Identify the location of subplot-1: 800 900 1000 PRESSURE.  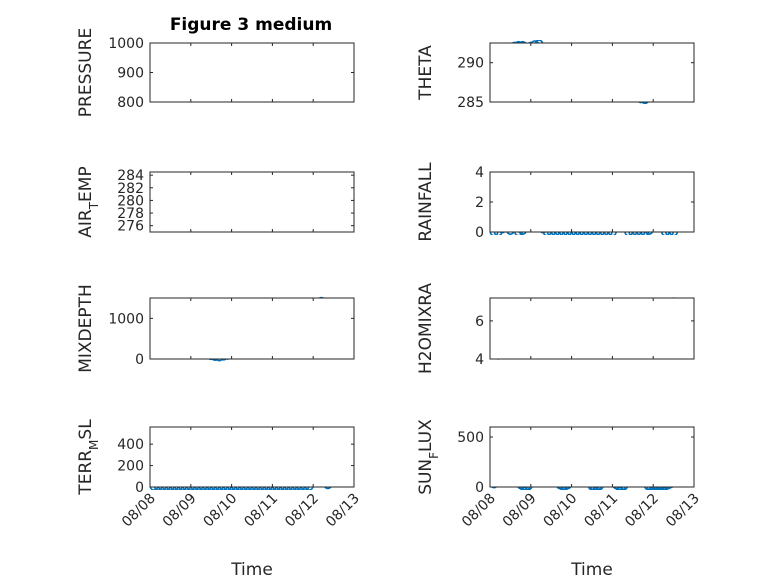
(215, 72).